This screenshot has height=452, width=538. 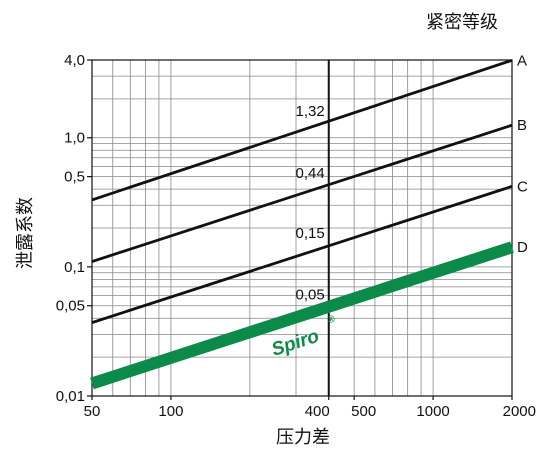 I want to click on x-tick-label: 100, so click(x=170, y=411).